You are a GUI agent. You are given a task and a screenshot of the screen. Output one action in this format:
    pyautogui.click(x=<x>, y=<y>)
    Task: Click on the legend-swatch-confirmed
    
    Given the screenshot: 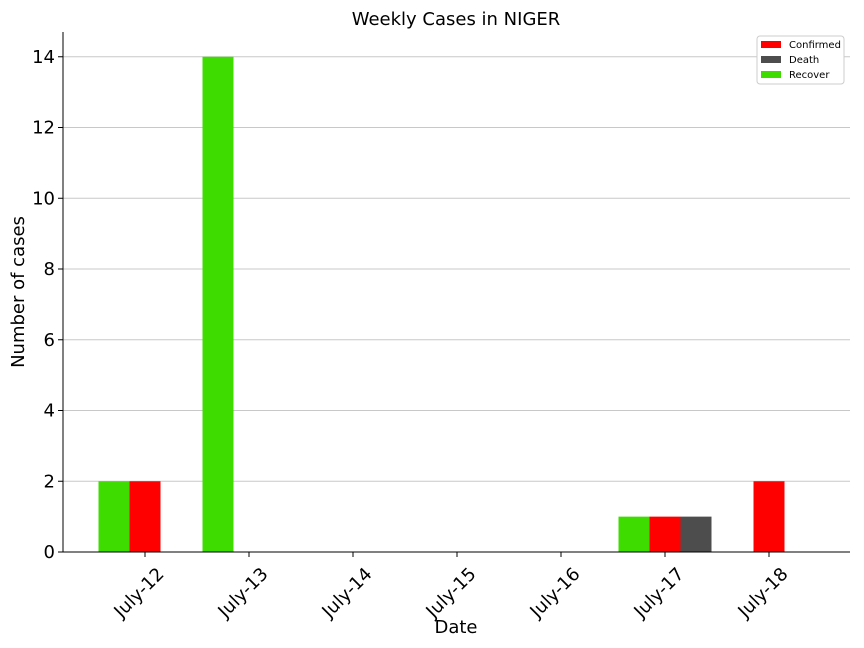 What is the action you would take?
    pyautogui.click(x=771, y=44)
    